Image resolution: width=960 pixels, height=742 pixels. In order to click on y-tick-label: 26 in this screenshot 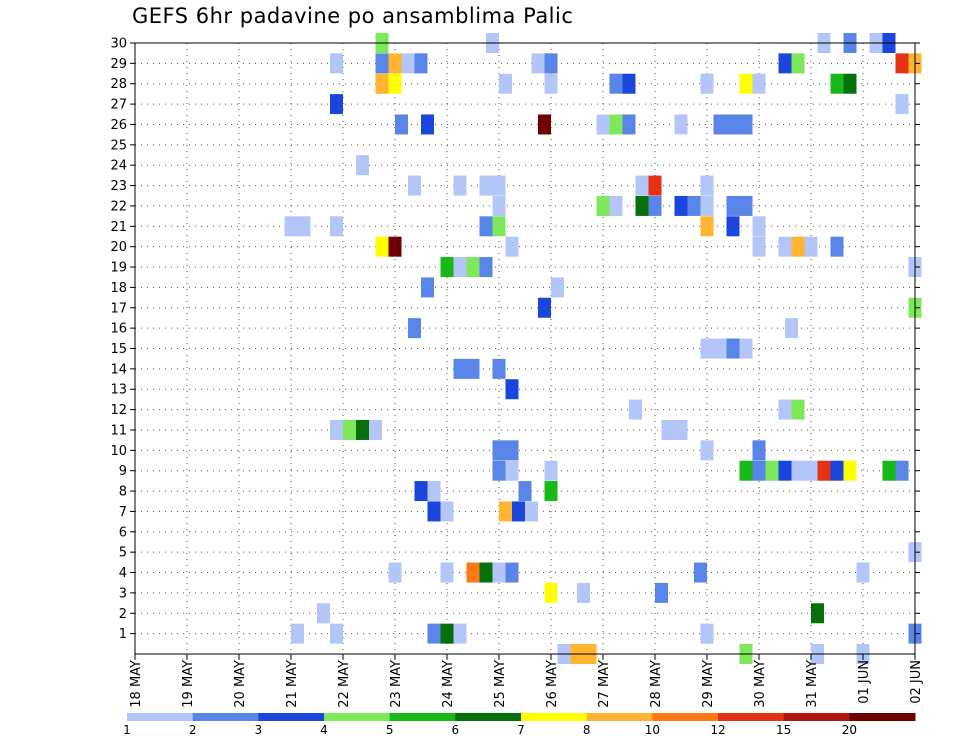, I will do `click(118, 125)`.